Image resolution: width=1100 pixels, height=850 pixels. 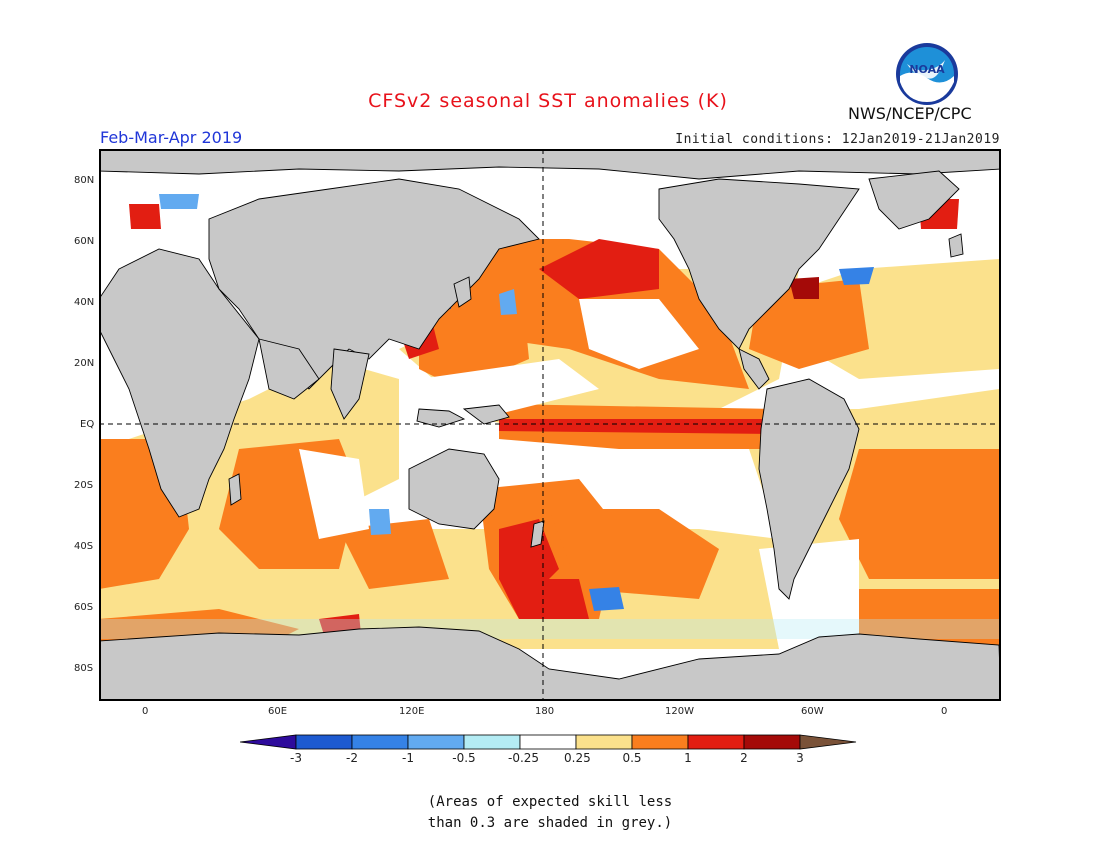 I want to click on colorbar-label: -1, so click(x=408, y=758).